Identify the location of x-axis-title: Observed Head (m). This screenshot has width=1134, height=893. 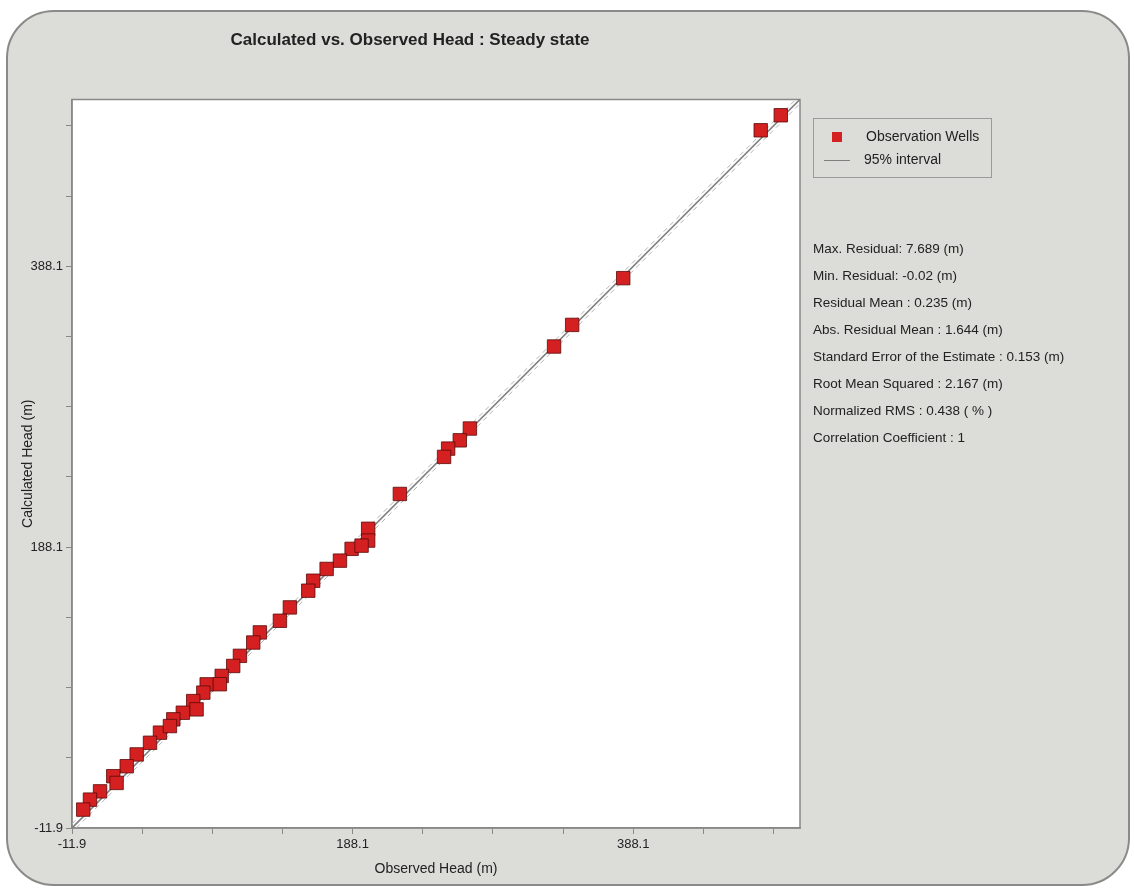
(436, 868).